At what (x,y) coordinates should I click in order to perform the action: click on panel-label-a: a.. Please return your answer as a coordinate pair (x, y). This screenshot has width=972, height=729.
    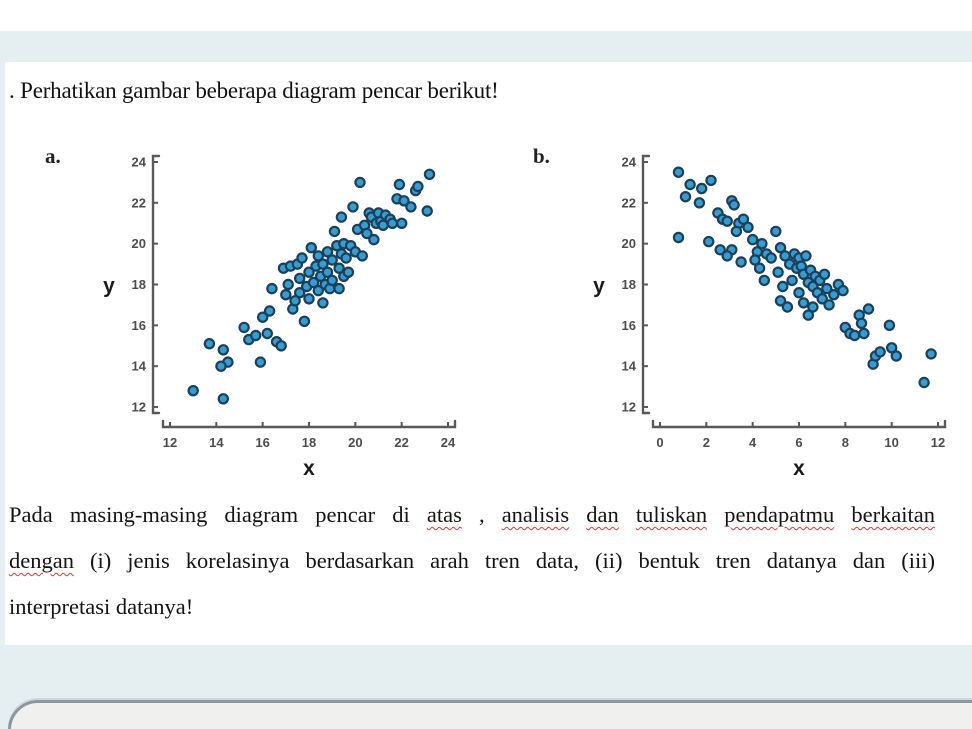
    Looking at the image, I should click on (53, 156).